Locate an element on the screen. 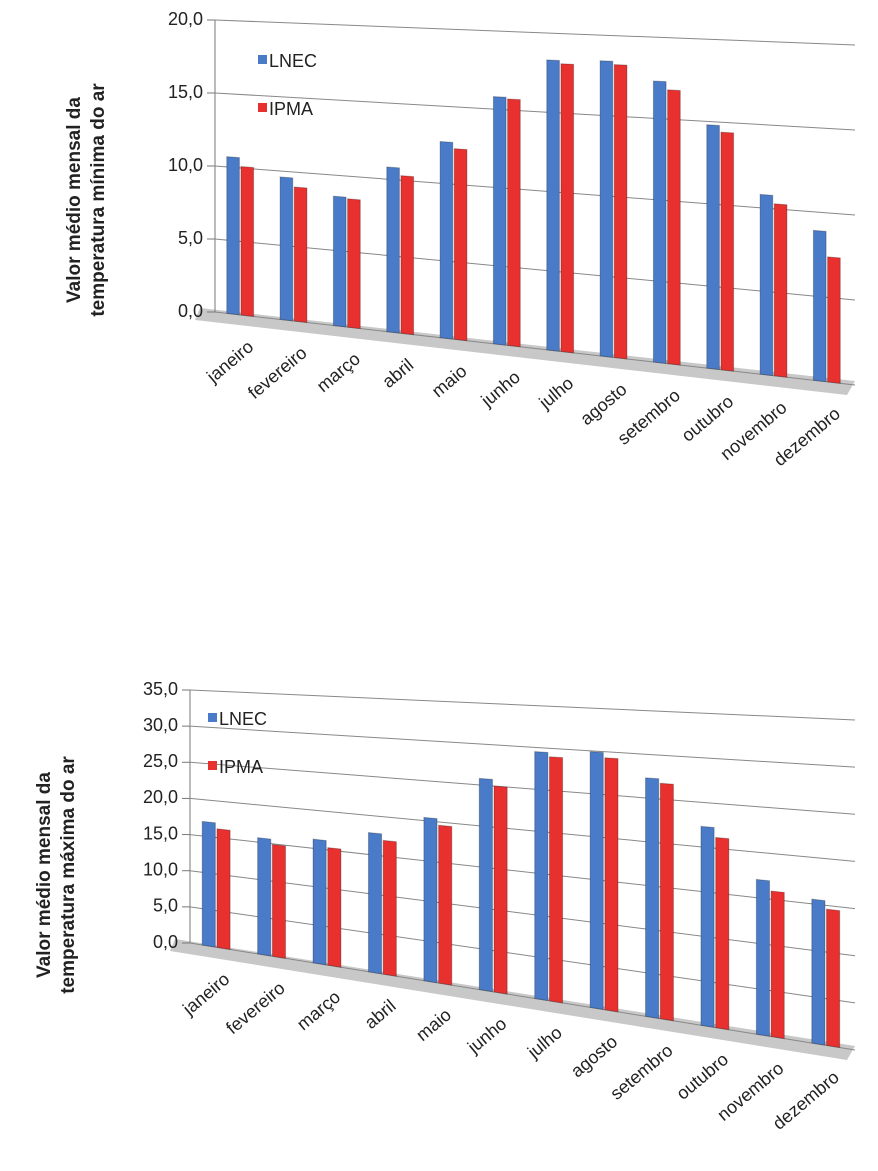 This screenshot has height=1171, width=878. y-tick-label: 25,0 is located at coordinates (160, 761).